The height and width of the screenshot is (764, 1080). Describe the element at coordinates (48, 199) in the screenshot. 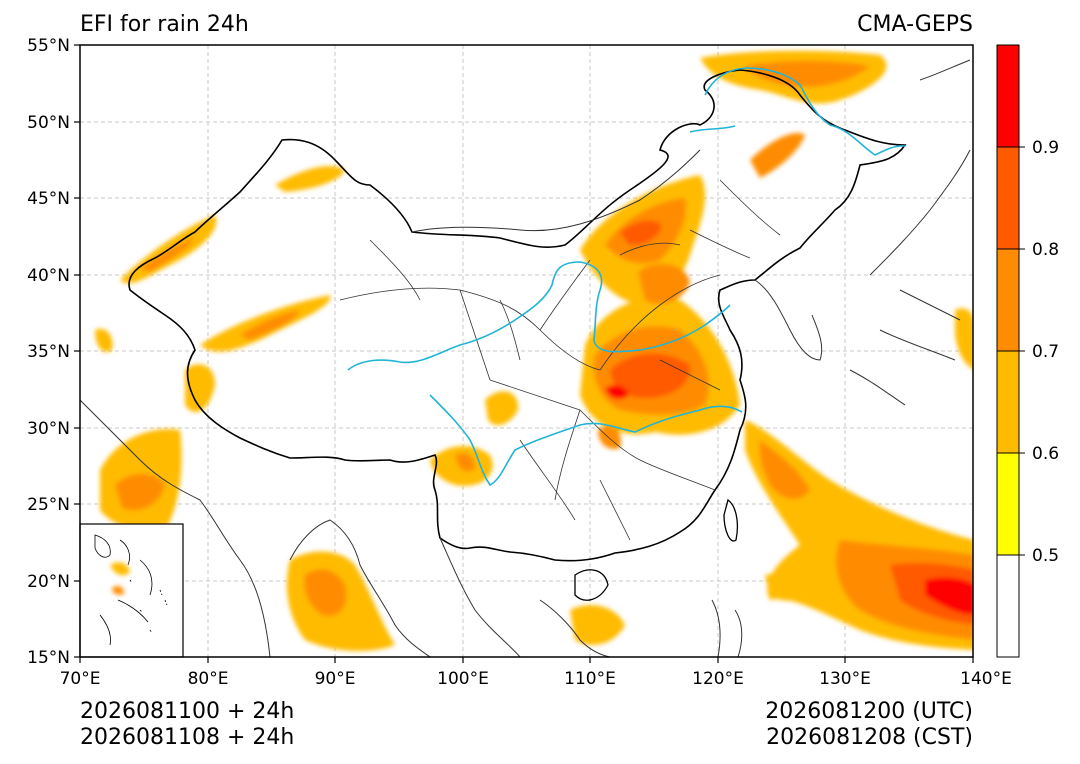

I see `lat-label: 45°N` at that location.